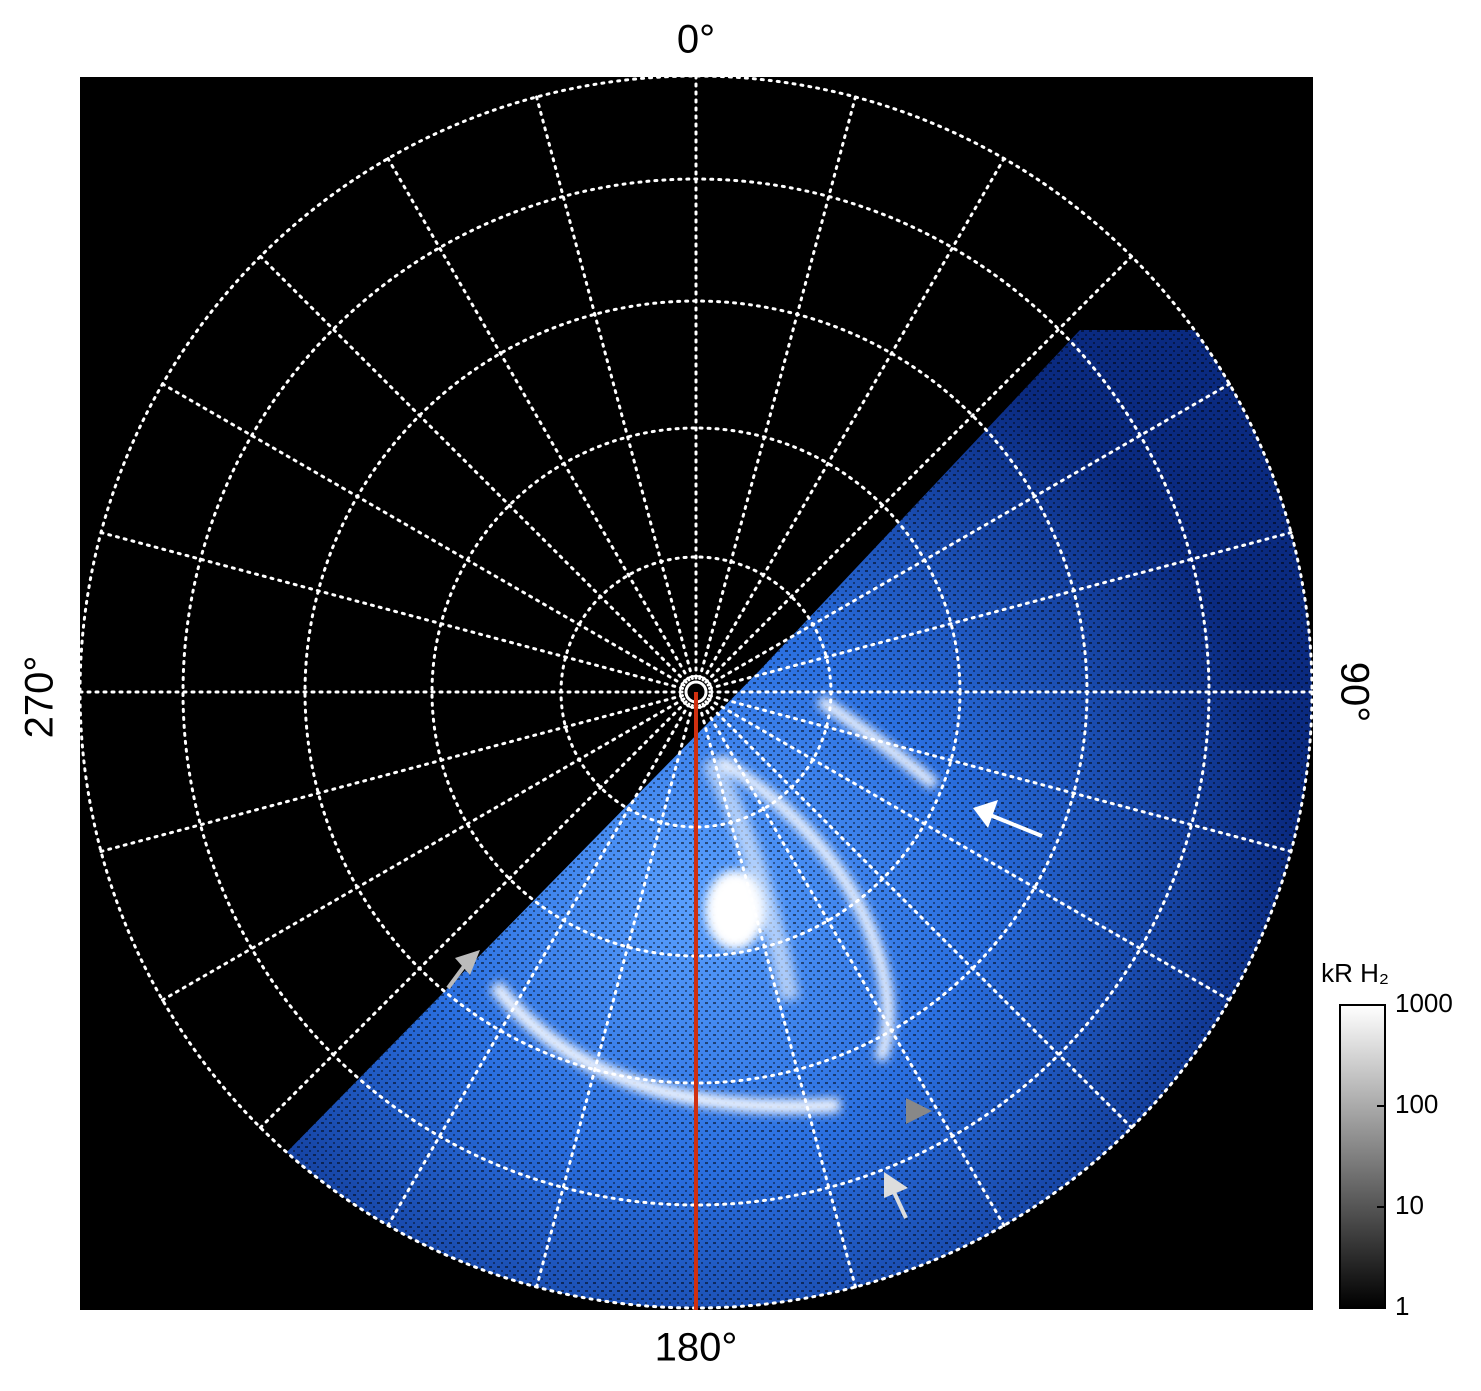 The image size is (1481, 1391). I want to click on label-left: 270°, so click(40, 697).